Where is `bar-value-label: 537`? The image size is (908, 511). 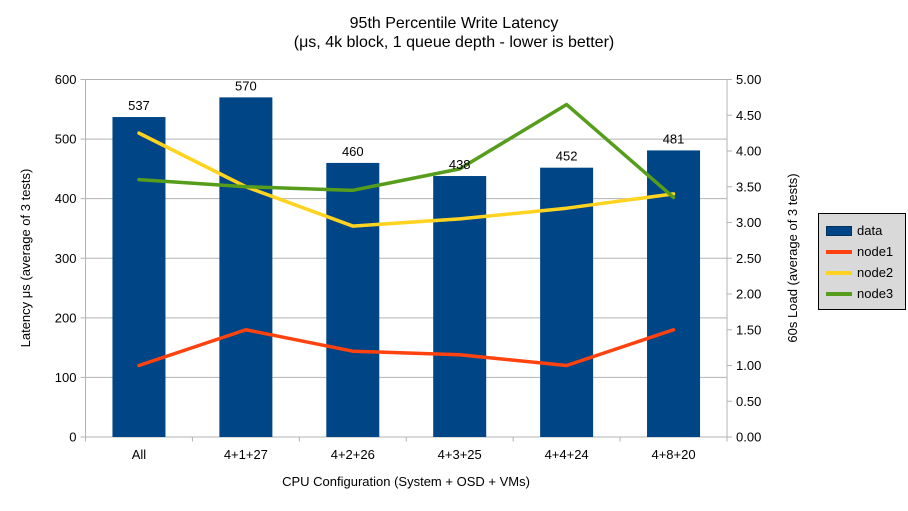 bar-value-label: 537 is located at coordinates (139, 105).